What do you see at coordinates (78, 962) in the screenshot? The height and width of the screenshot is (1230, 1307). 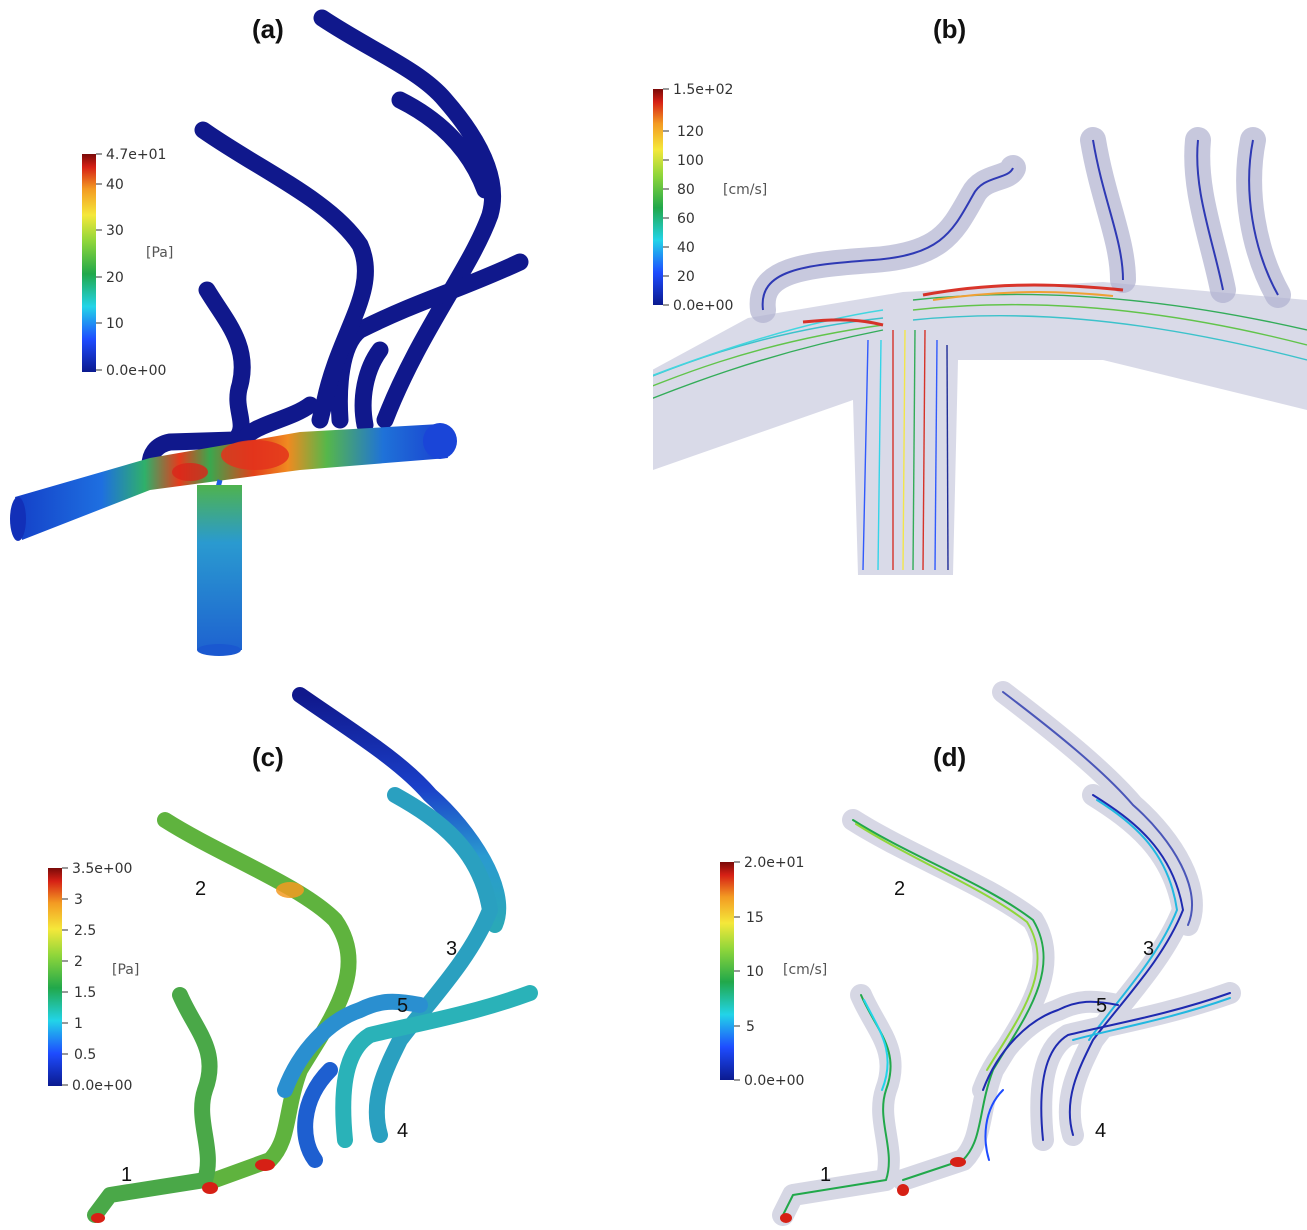 I see `colorbar-c-tick: 2` at bounding box center [78, 962].